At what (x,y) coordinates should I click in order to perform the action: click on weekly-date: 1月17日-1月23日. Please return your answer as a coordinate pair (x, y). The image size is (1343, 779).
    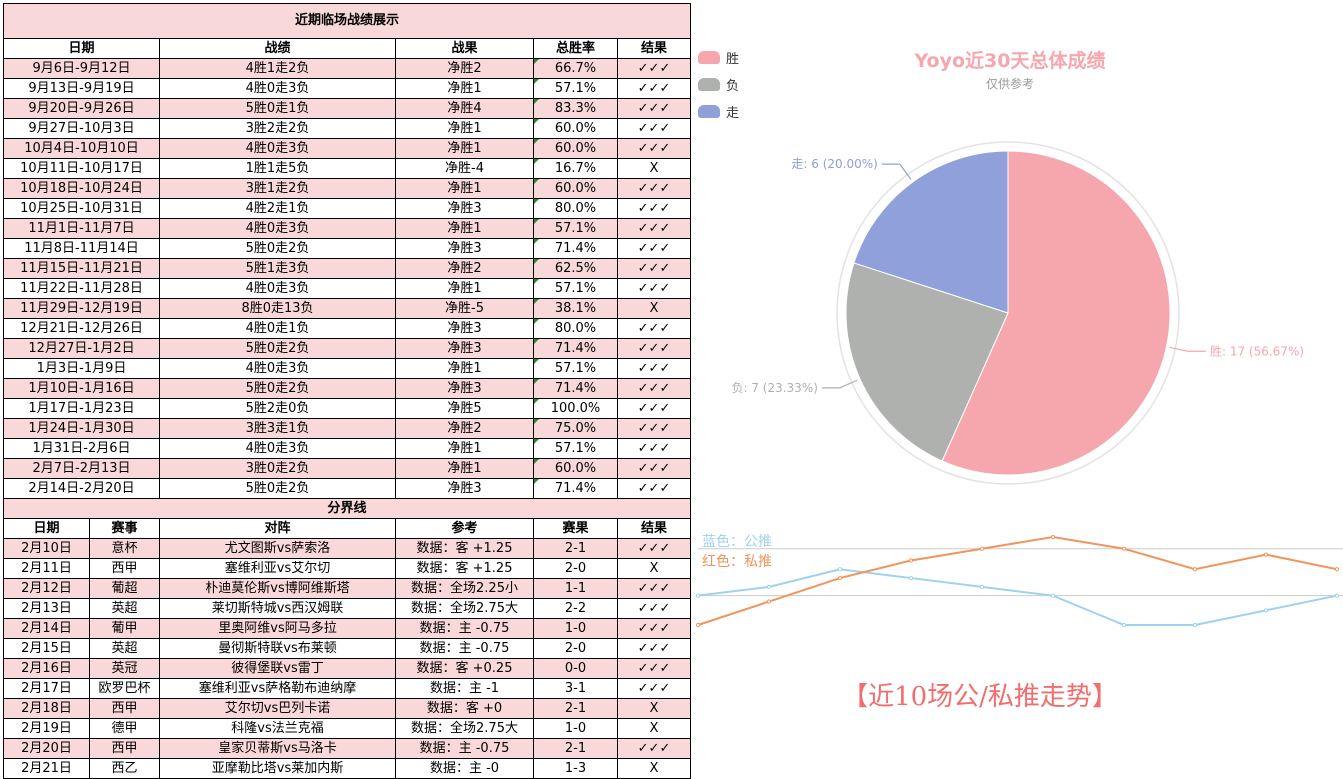
    Looking at the image, I should click on (81, 408).